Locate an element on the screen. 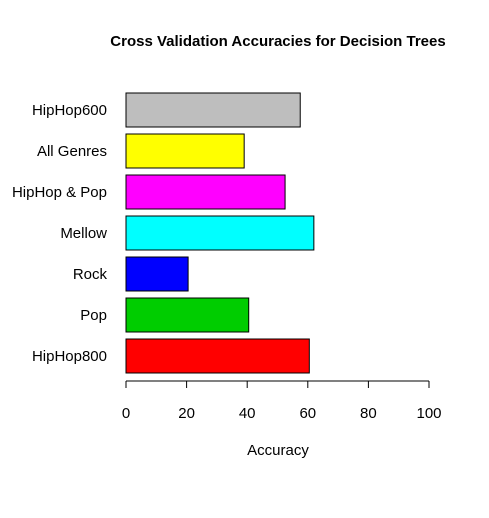 This screenshot has width=489, height=518. category-label: Rock is located at coordinates (90, 274).